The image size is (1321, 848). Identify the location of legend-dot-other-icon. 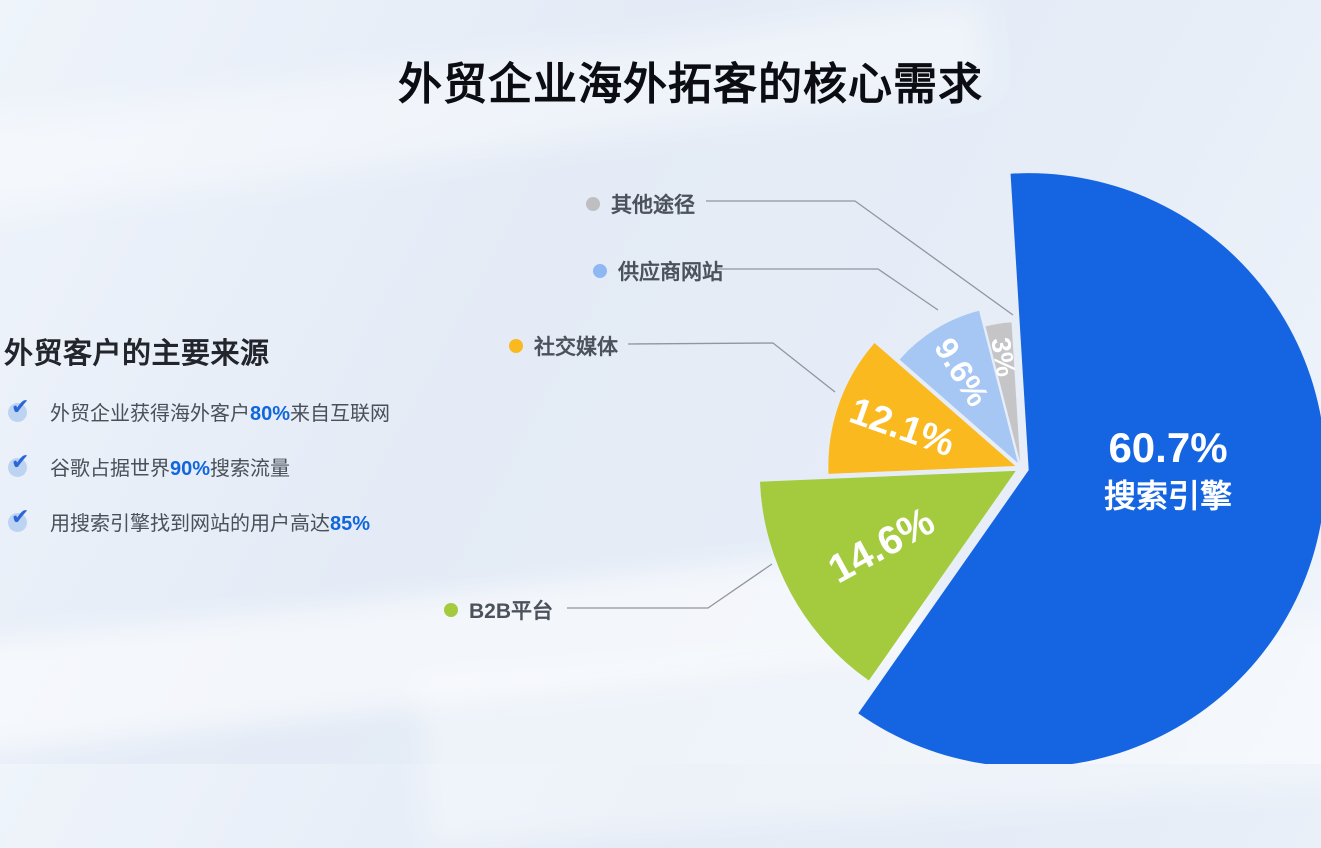
(593, 204).